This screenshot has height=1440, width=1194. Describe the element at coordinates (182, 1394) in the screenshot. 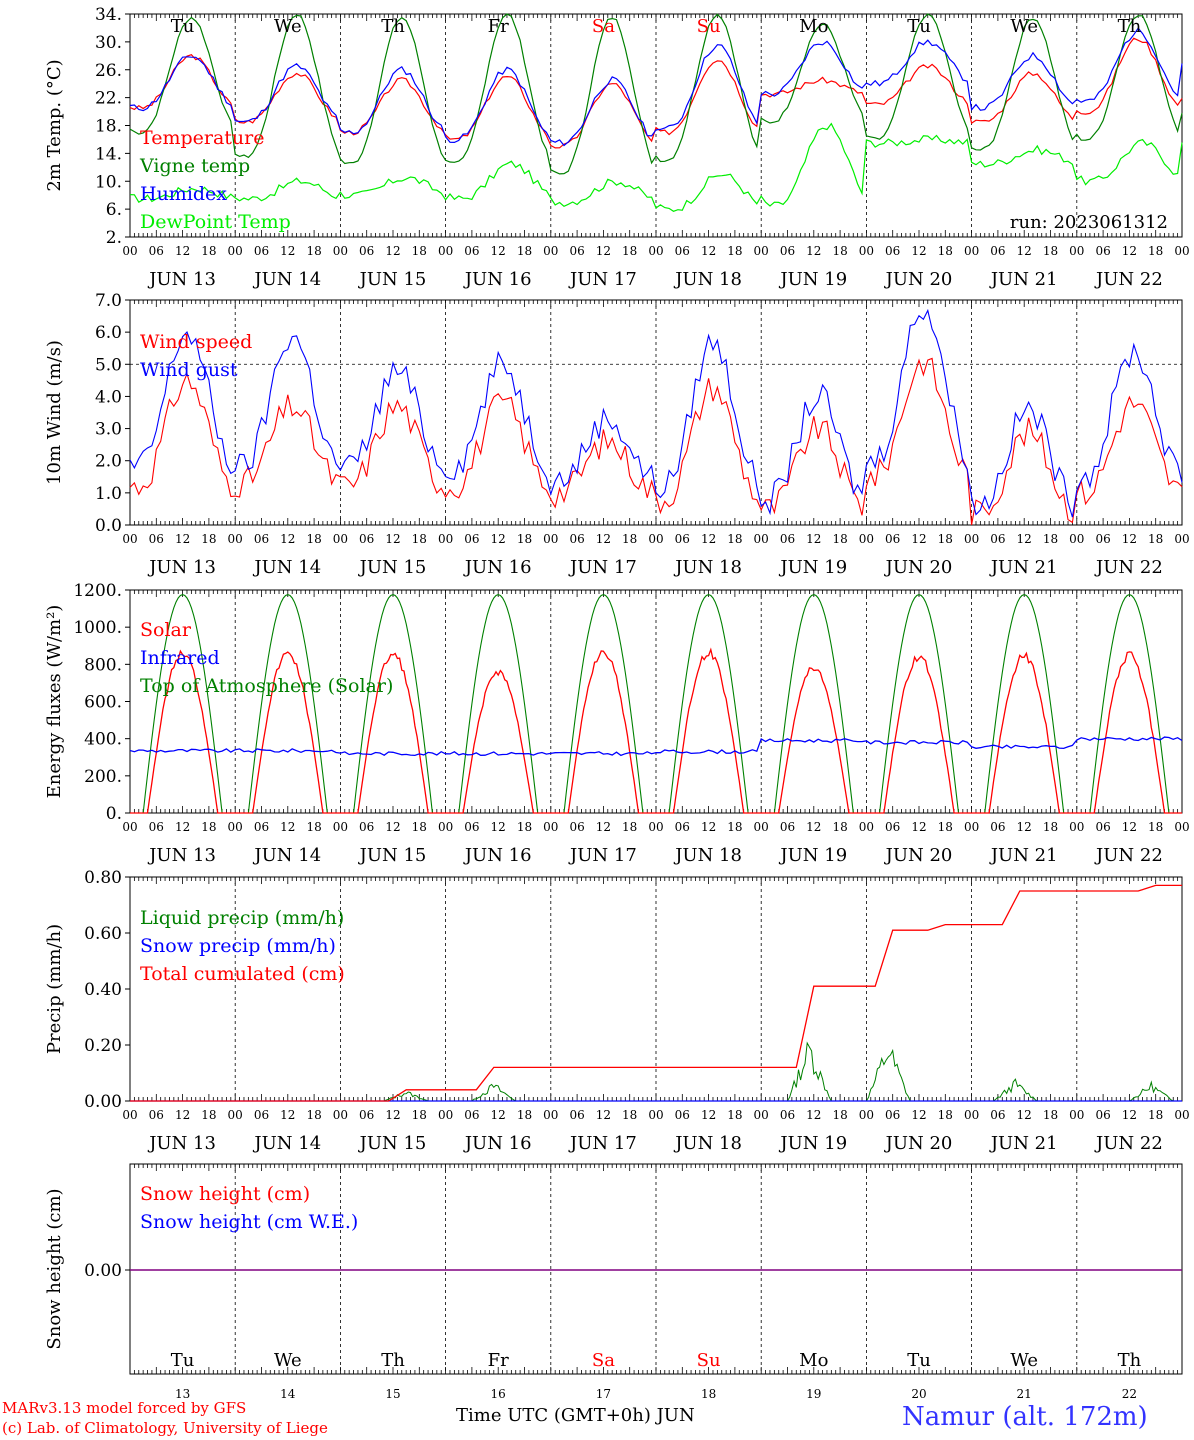

I see `day-number-label: 13` at that location.